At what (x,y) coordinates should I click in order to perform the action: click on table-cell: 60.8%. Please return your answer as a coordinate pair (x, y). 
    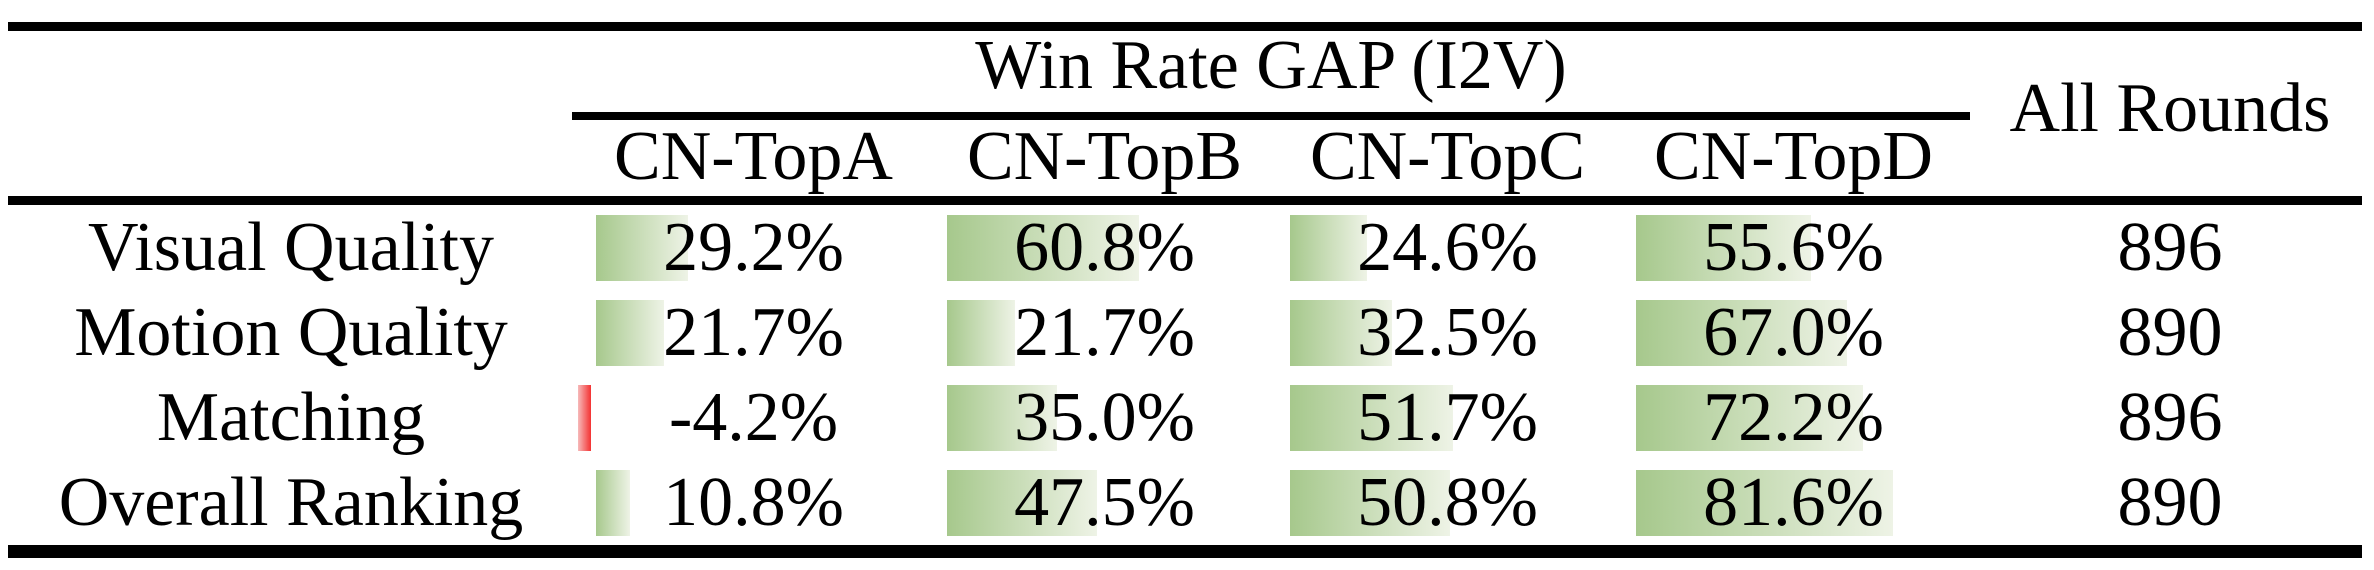
    Looking at the image, I should click on (1104, 247).